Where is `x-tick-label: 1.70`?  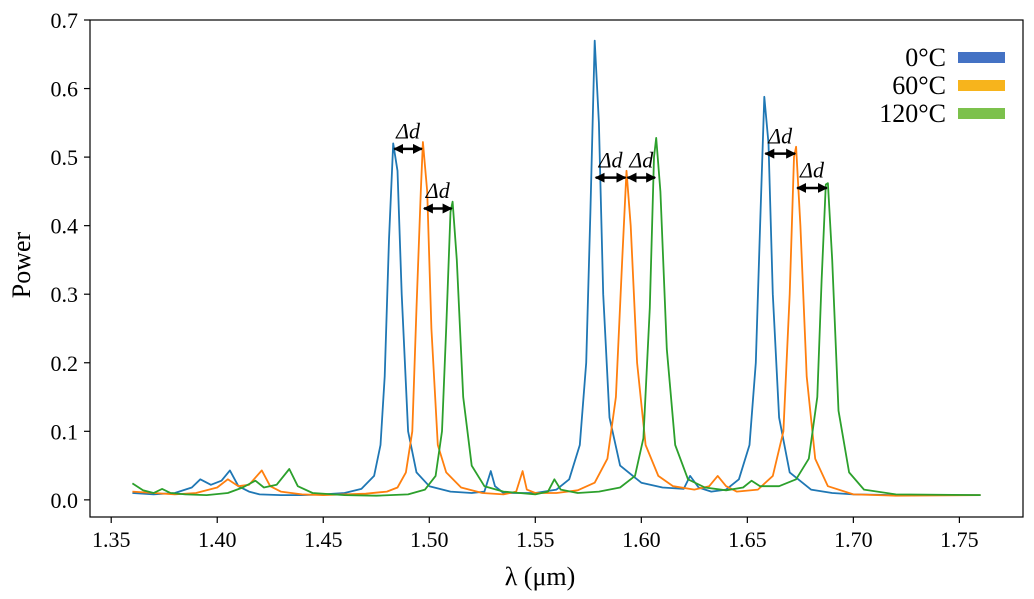
x-tick-label: 1.70 is located at coordinates (853, 539).